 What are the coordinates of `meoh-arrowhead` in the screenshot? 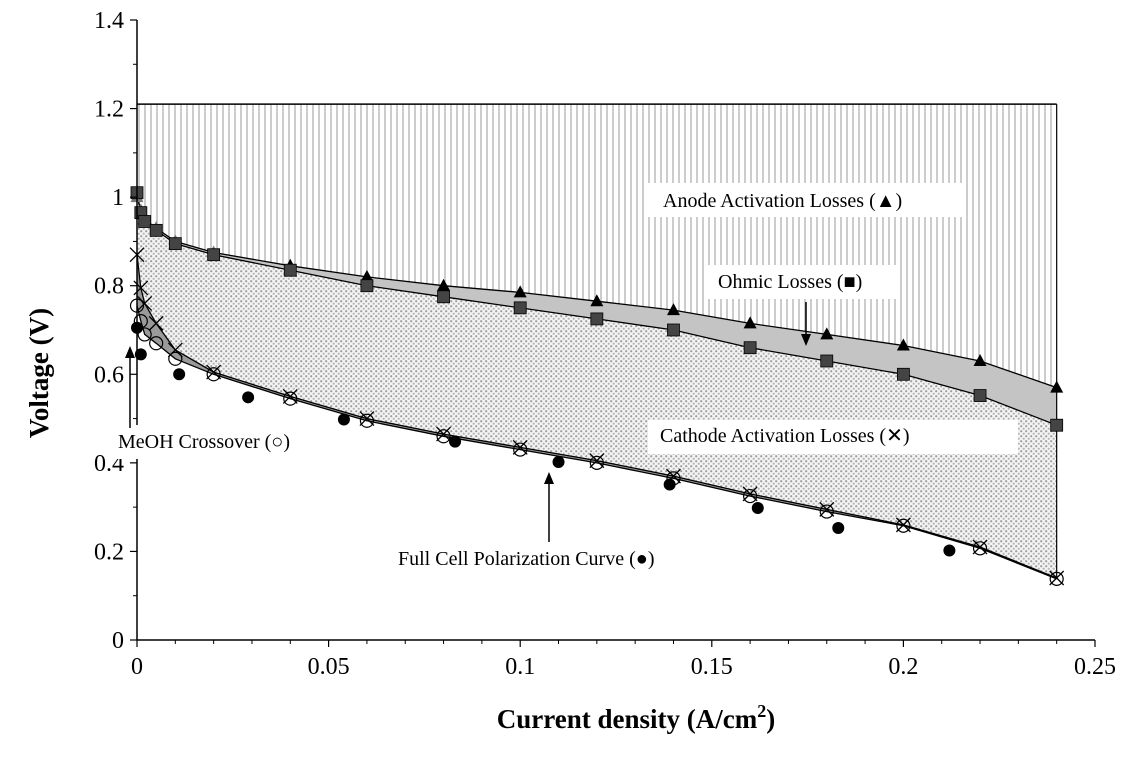 It's located at (130, 352).